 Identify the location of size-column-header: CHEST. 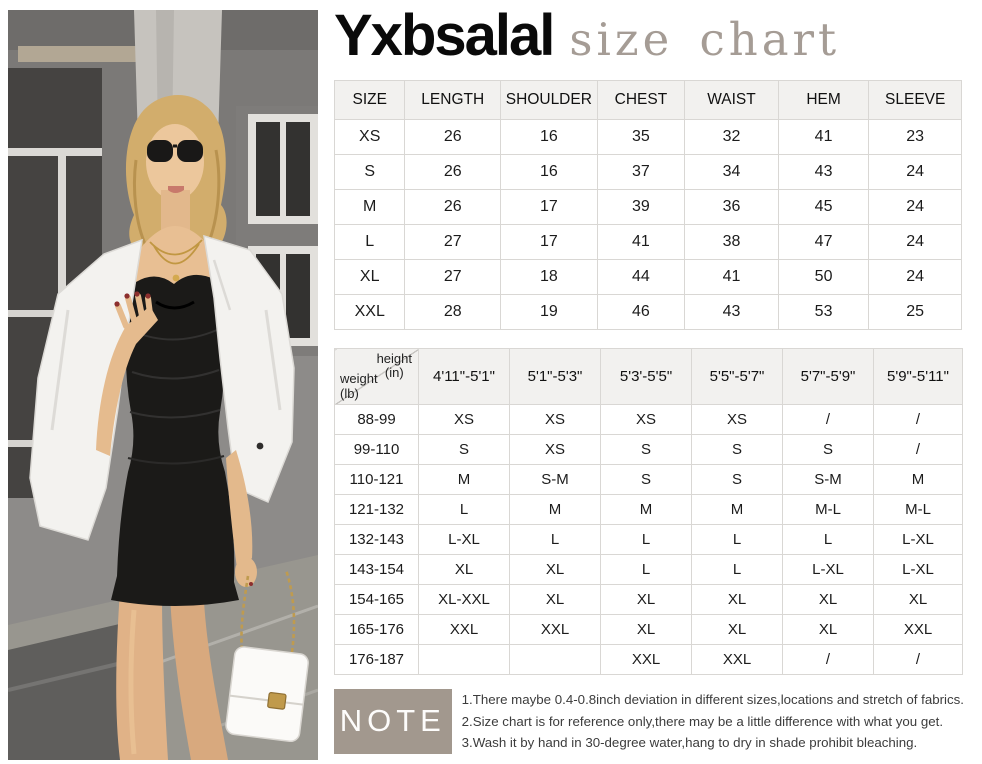
(641, 100).